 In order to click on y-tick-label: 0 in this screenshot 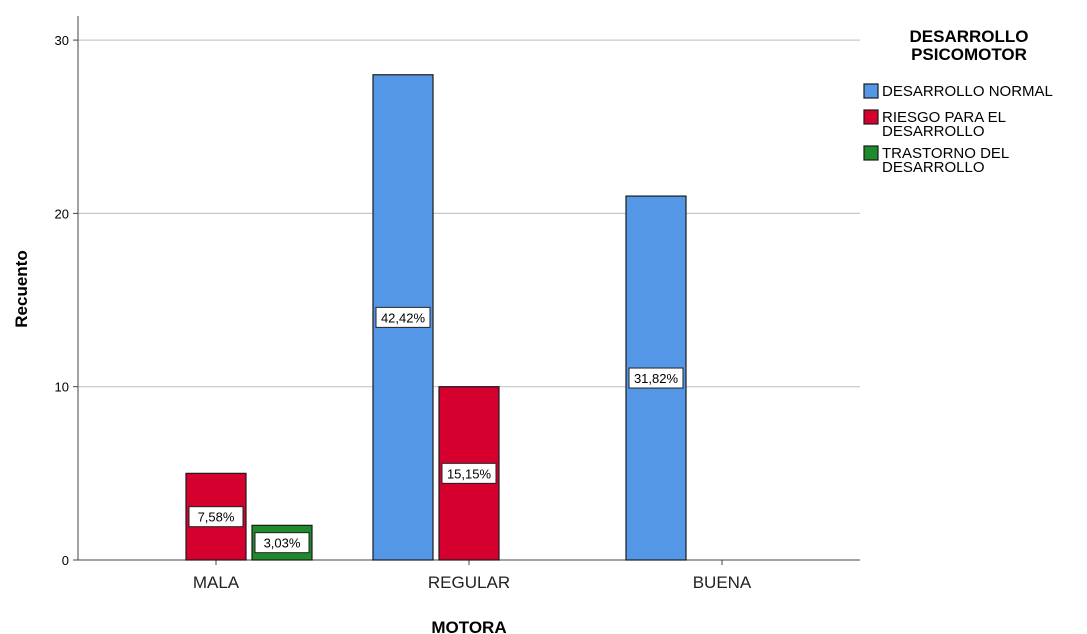, I will do `click(65, 560)`.